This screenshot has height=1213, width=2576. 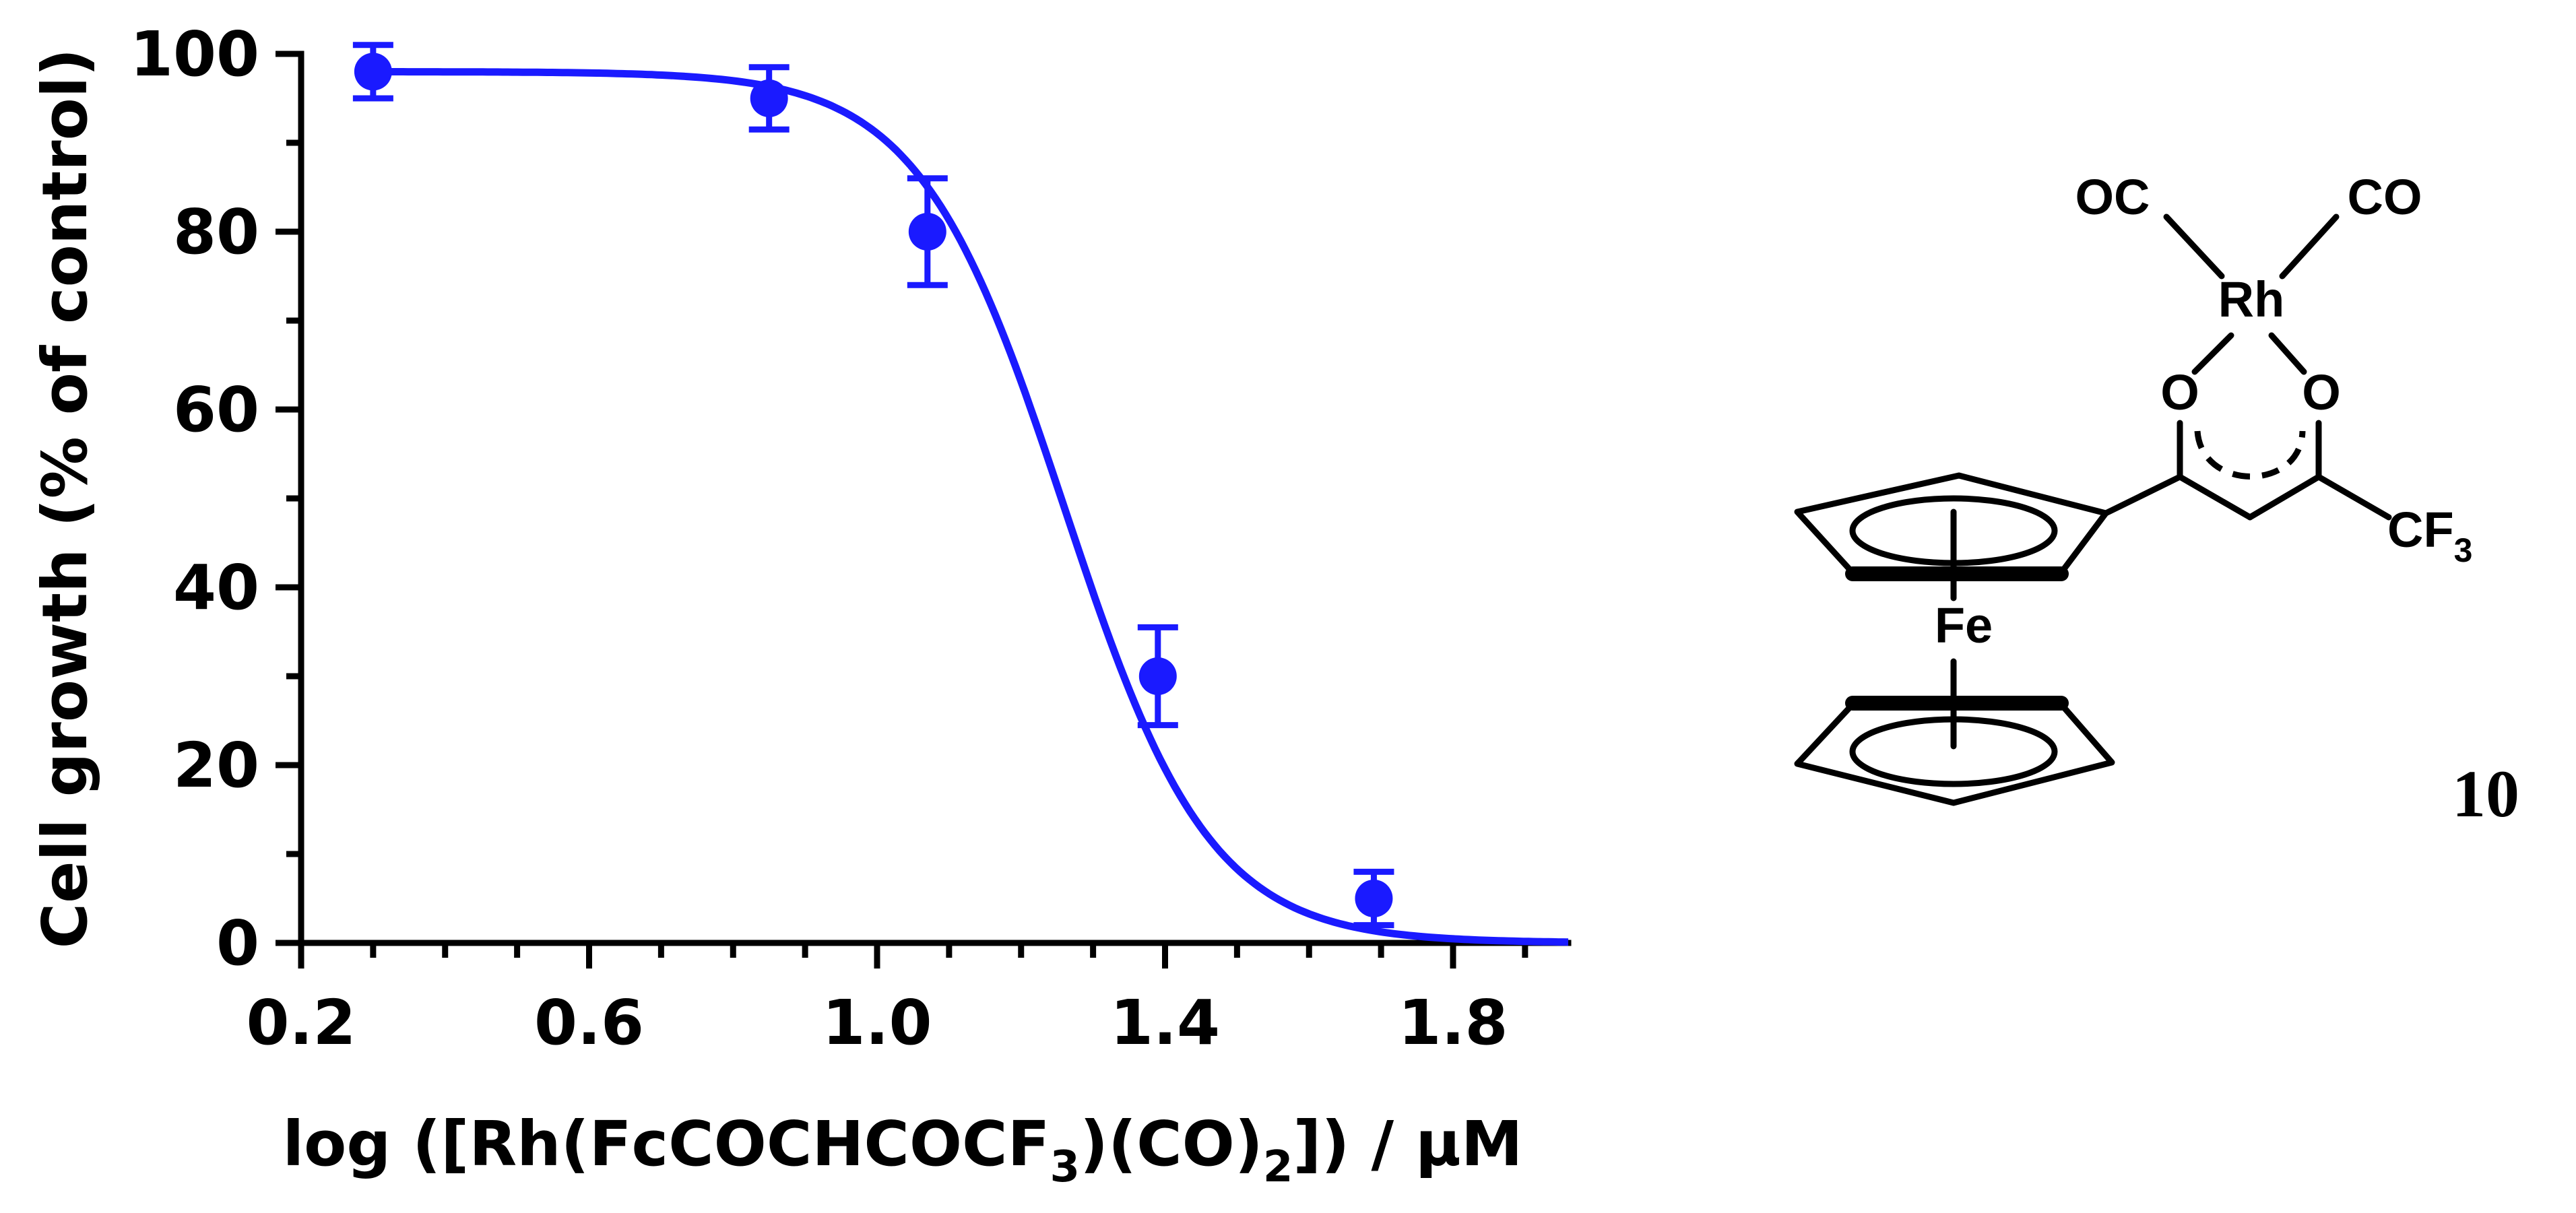 I want to click on c1-c2-bond, so click(x=2215, y=497).